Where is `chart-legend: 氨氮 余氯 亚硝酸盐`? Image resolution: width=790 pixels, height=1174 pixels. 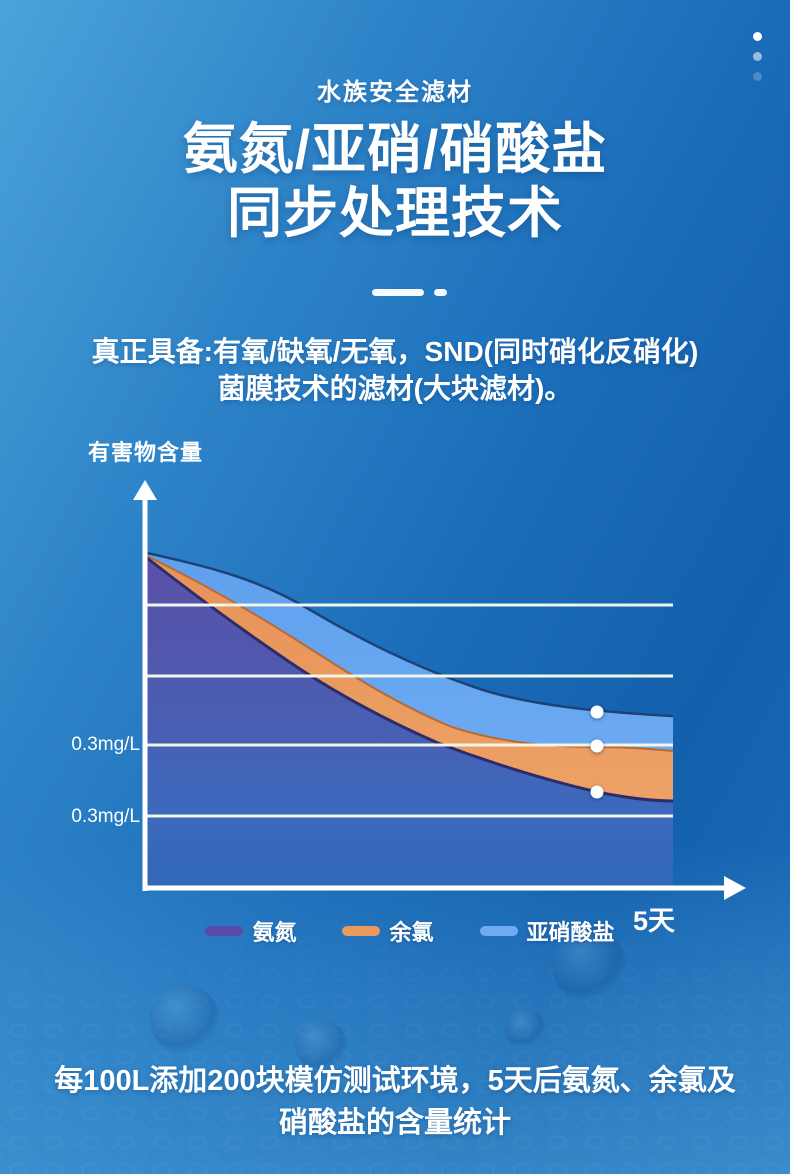
chart-legend: 氨氮 余氯 亚硝酸盐 is located at coordinates (395, 931).